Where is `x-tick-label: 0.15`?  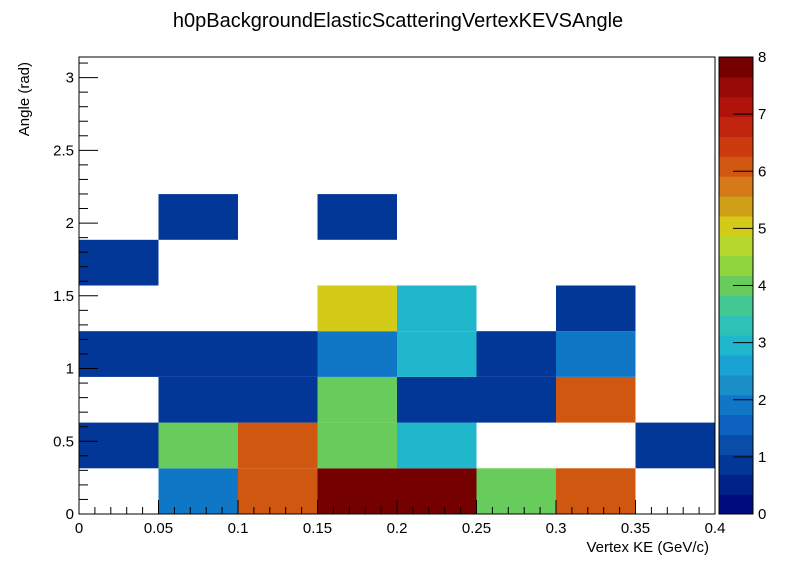
x-tick-label: 0.15 is located at coordinates (317, 528).